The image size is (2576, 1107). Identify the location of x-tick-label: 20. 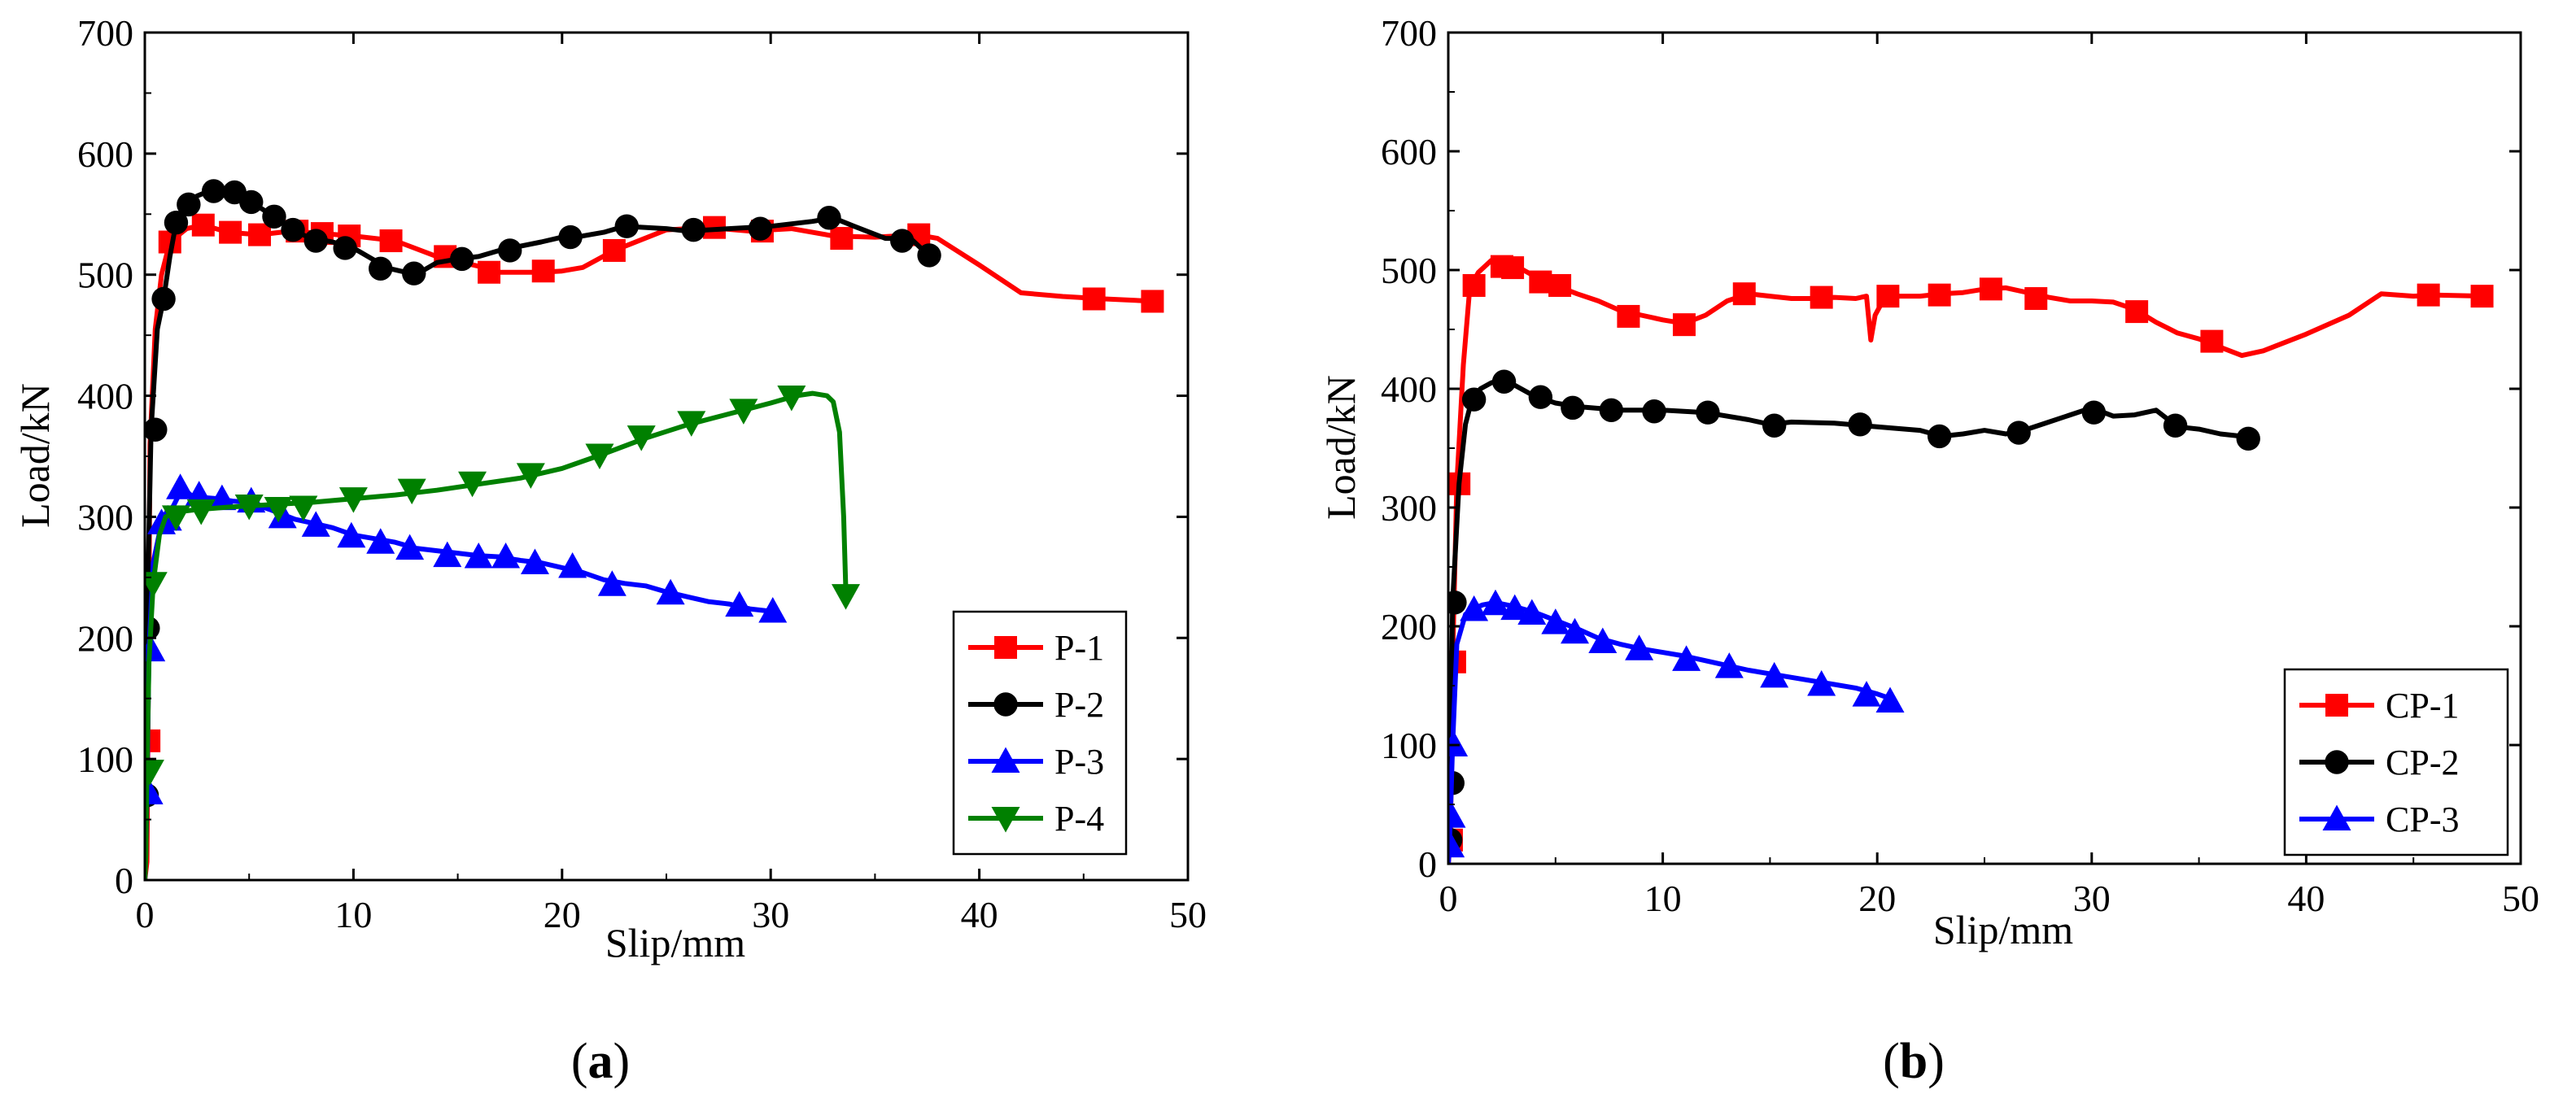
(1877, 898).